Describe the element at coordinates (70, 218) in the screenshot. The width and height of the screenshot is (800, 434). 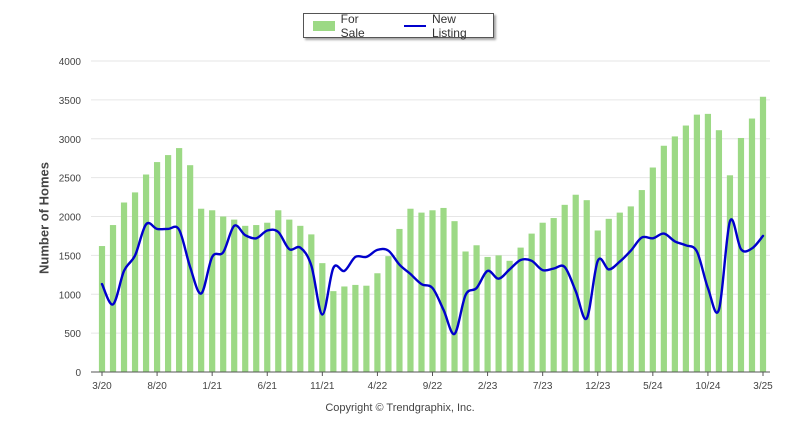
I see `y-tick-label: 2000` at that location.